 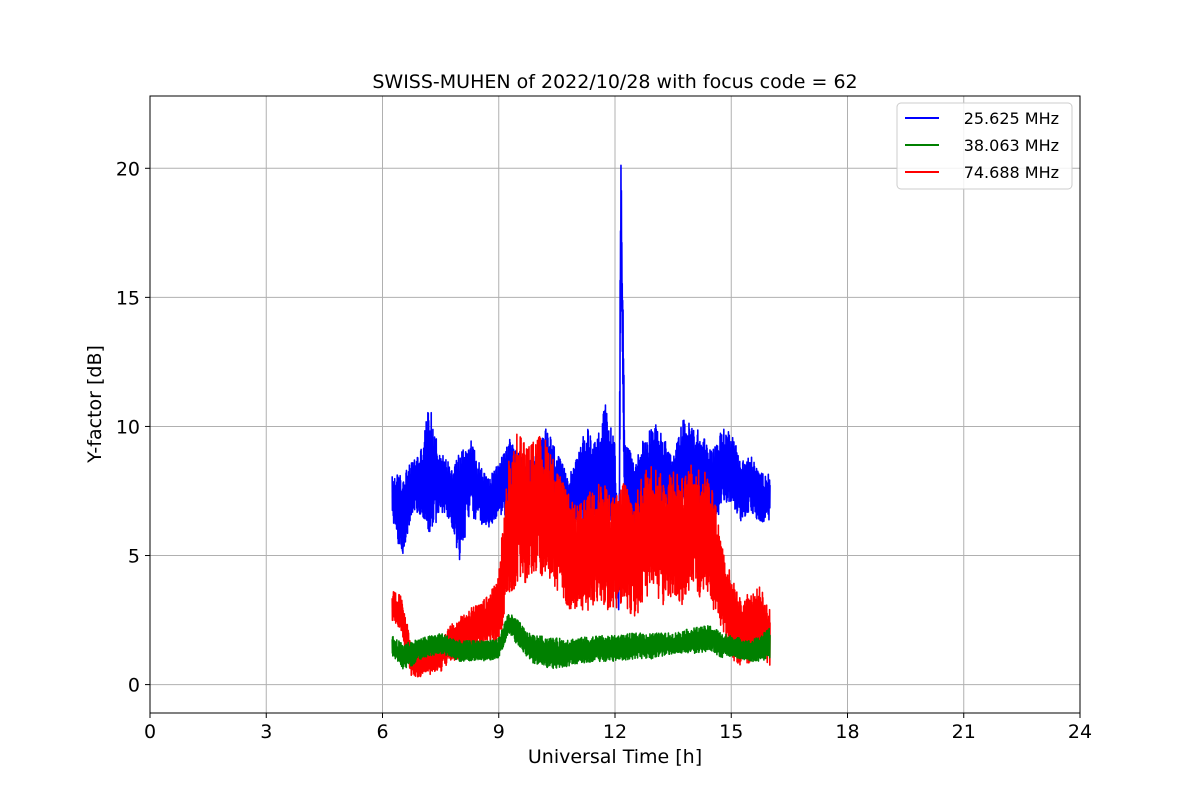 I want to click on x-tick-label: 3, so click(x=266, y=732).